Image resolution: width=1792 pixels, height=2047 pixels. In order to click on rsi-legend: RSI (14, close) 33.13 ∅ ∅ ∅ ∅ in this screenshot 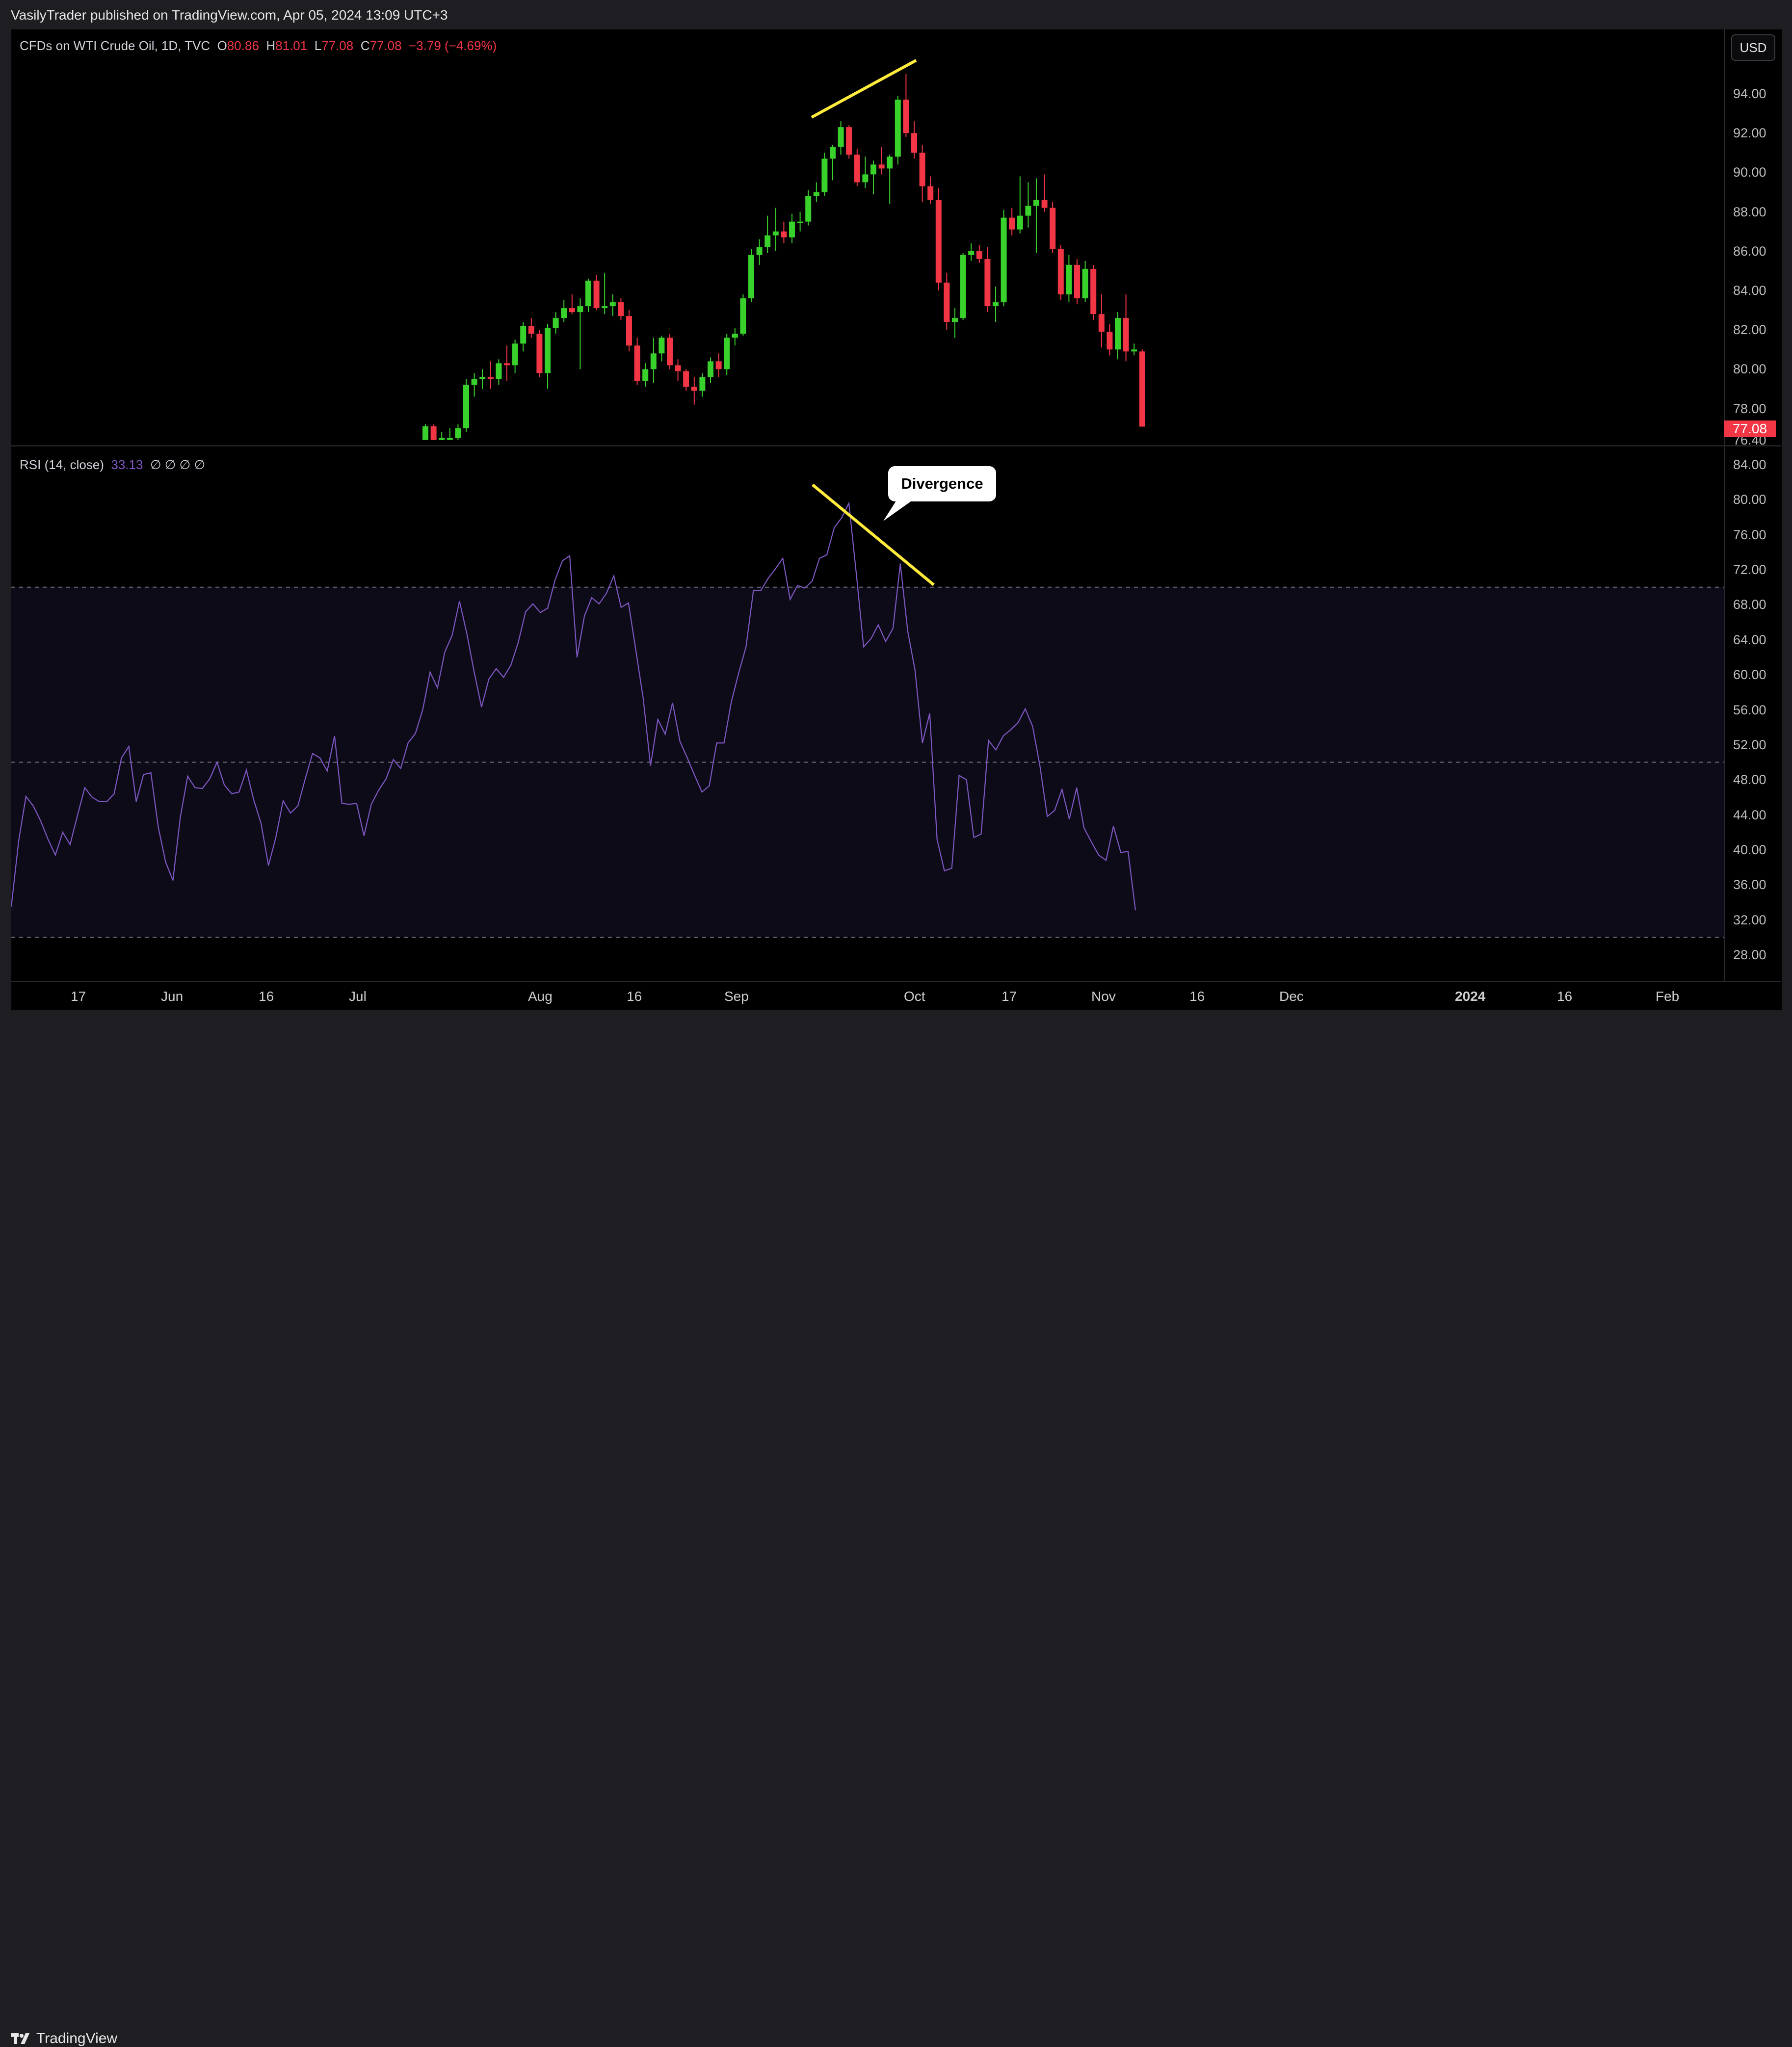, I will do `click(112, 465)`.